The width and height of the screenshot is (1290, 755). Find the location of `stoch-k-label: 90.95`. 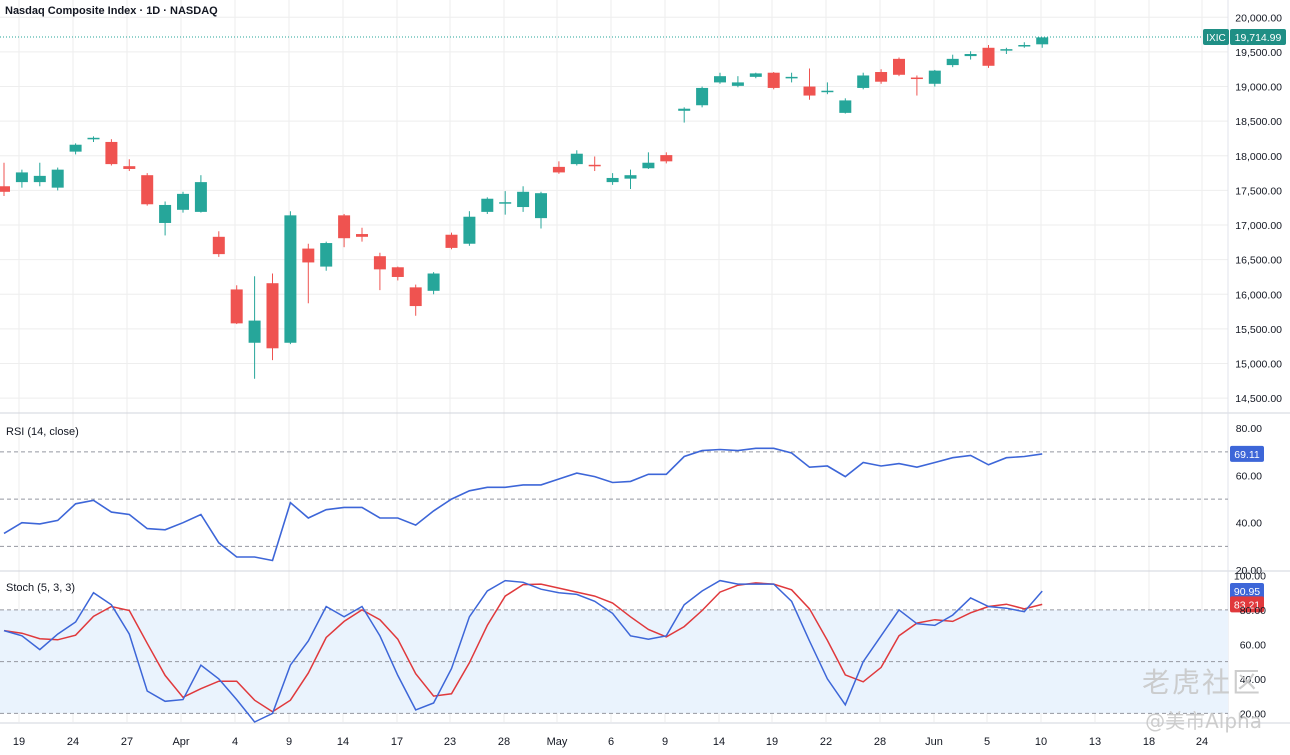

stoch-k-label: 90.95 is located at coordinates (1247, 592).